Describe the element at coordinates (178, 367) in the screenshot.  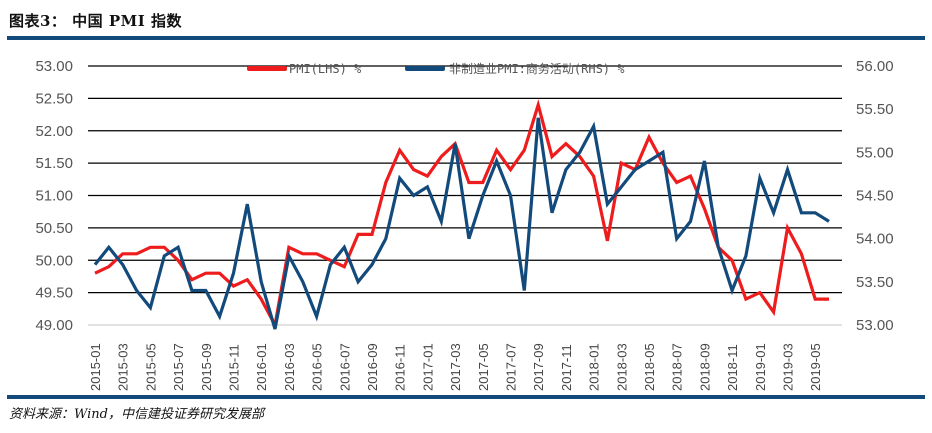
I see `x-tick-label: 2015-07` at that location.